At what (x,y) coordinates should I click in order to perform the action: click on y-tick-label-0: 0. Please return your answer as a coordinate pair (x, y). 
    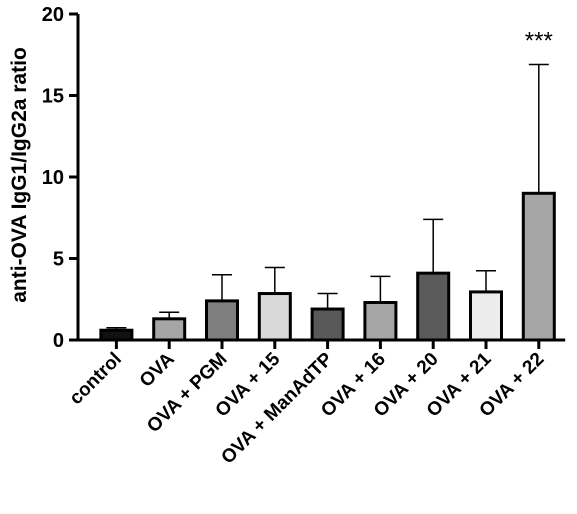
    Looking at the image, I should click on (58, 341).